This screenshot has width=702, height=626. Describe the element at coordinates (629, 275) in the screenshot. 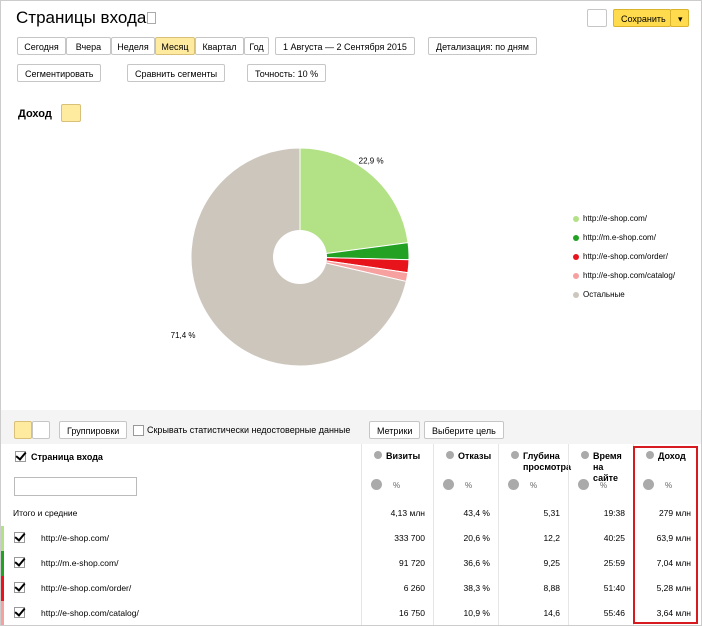

I see `legend-label: http://e-shop.com/catalog/` at that location.